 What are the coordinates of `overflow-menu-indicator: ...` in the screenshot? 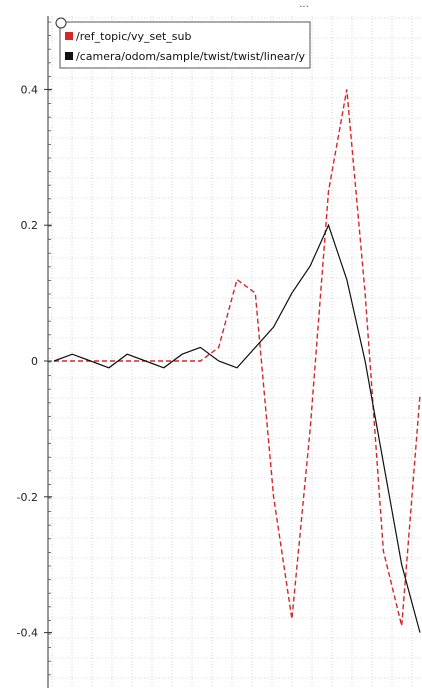 It's located at (304, 5).